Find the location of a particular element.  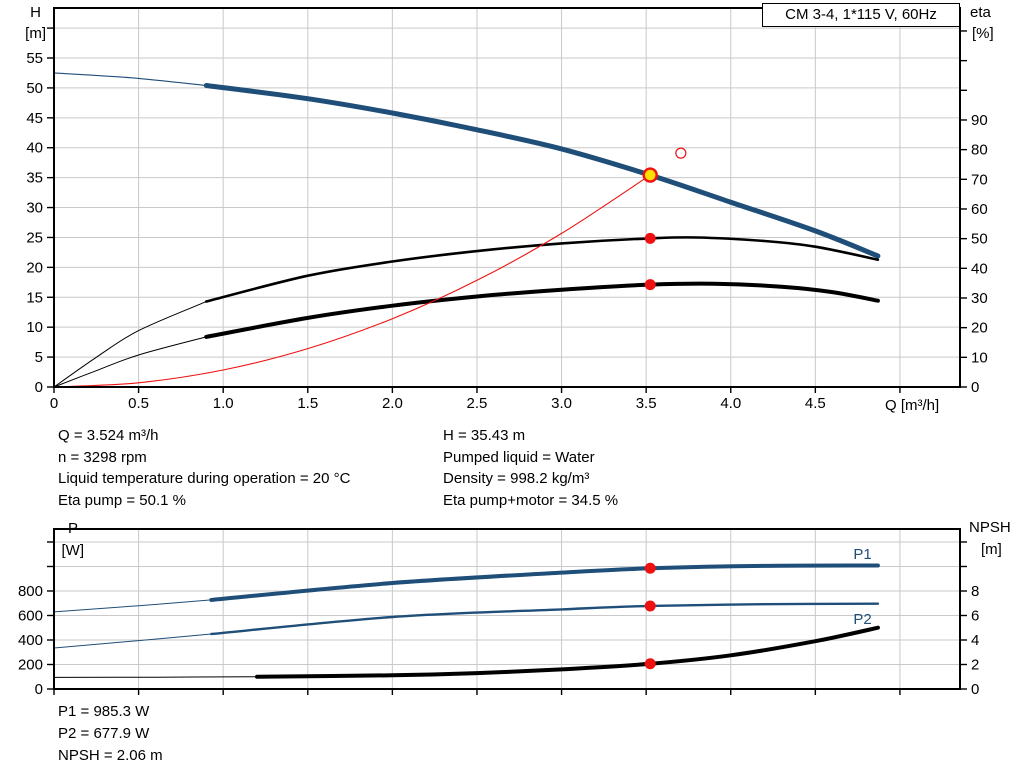

right-axis-tick-label: 40 is located at coordinates (979, 268).